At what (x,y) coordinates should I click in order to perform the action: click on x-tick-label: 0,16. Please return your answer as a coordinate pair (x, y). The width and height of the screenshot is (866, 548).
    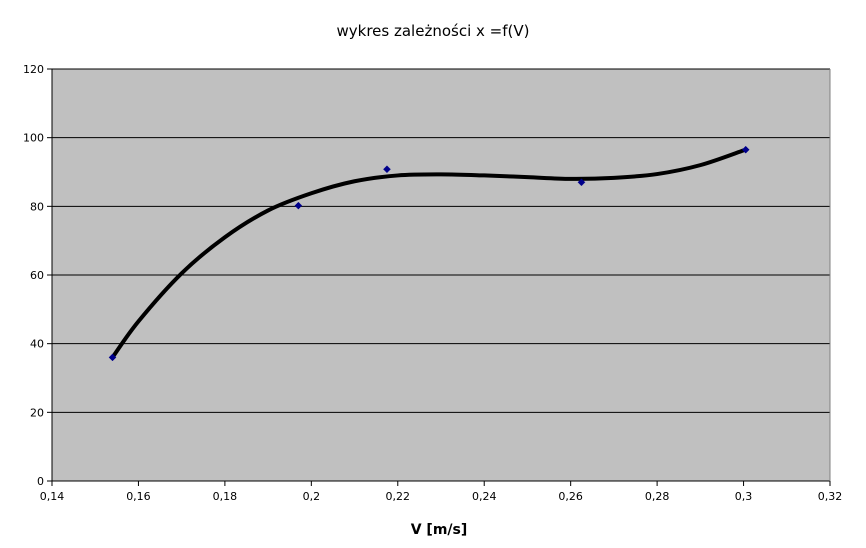
    Looking at the image, I should click on (138, 496).